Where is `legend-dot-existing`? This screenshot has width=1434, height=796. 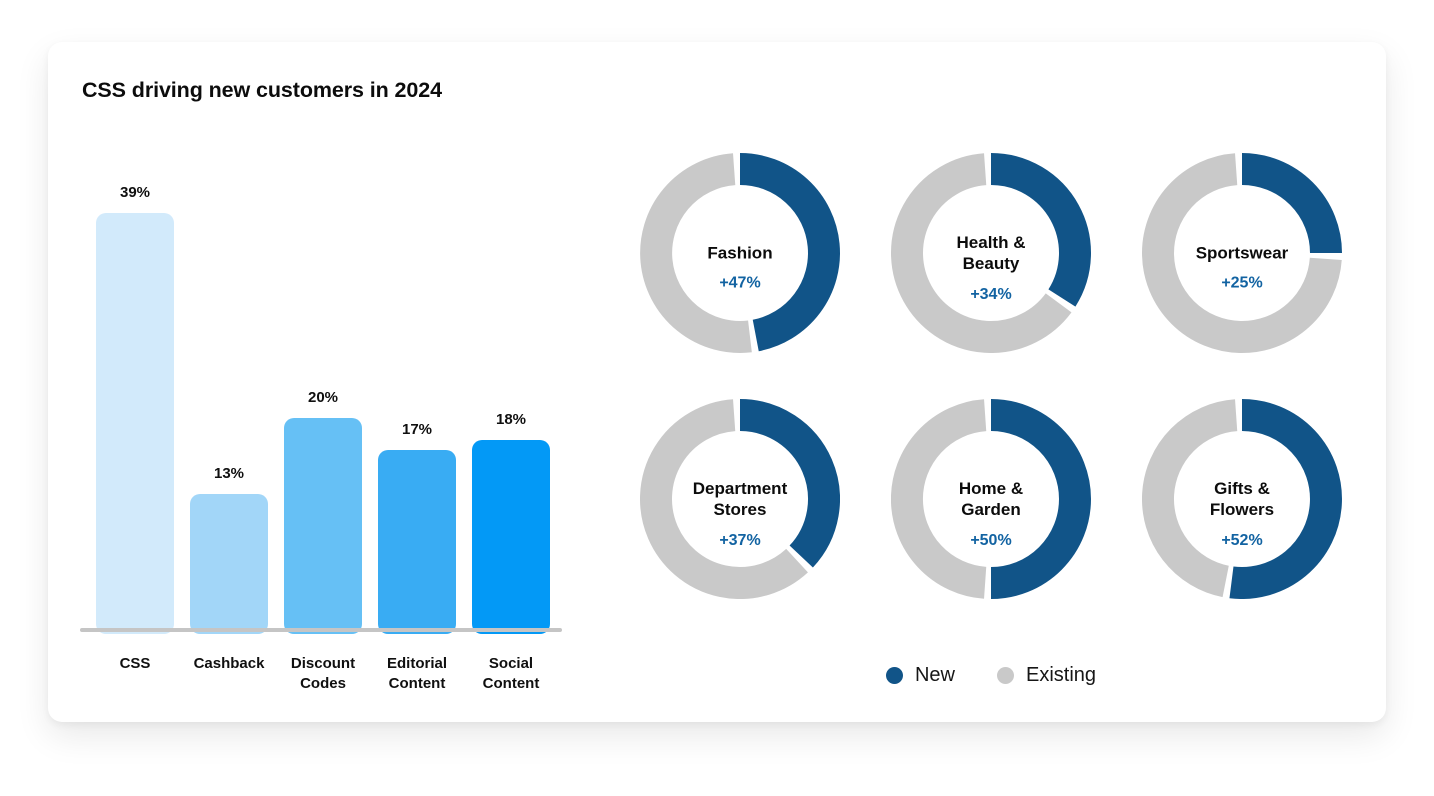
legend-dot-existing is located at coordinates (1005, 675).